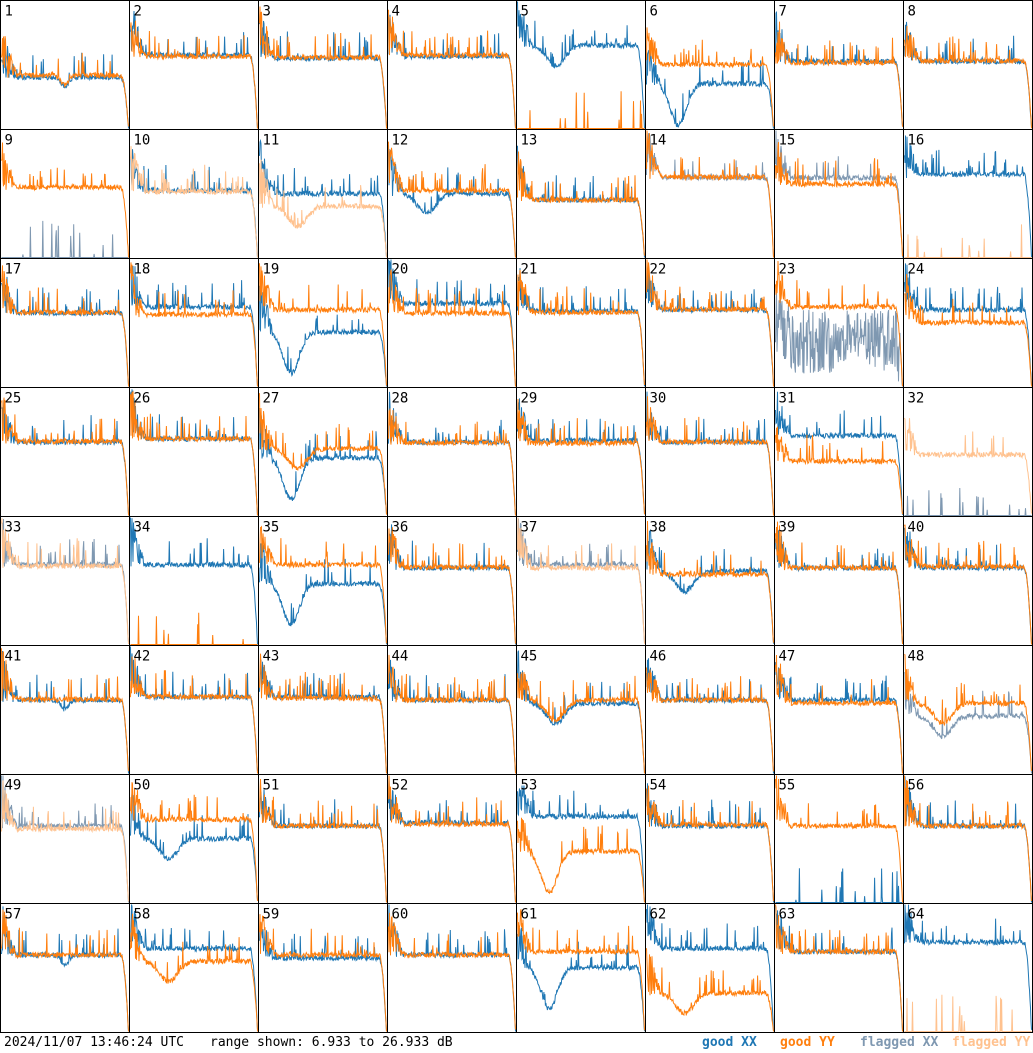 This screenshot has height=1053, width=1033. What do you see at coordinates (658, 528) in the screenshot?
I see `panel-label: 38` at bounding box center [658, 528].